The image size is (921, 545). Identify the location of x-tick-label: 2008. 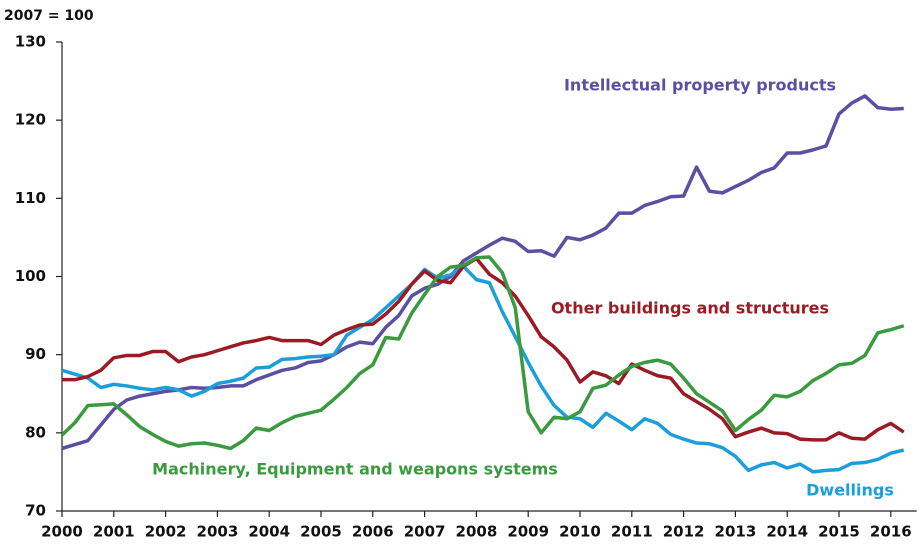
(477, 532).